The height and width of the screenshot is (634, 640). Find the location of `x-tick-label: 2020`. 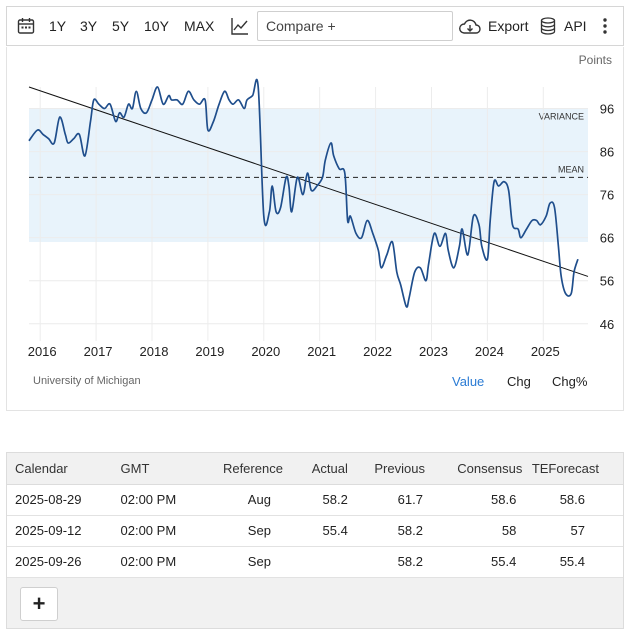

x-tick-label: 2020 is located at coordinates (265, 351).